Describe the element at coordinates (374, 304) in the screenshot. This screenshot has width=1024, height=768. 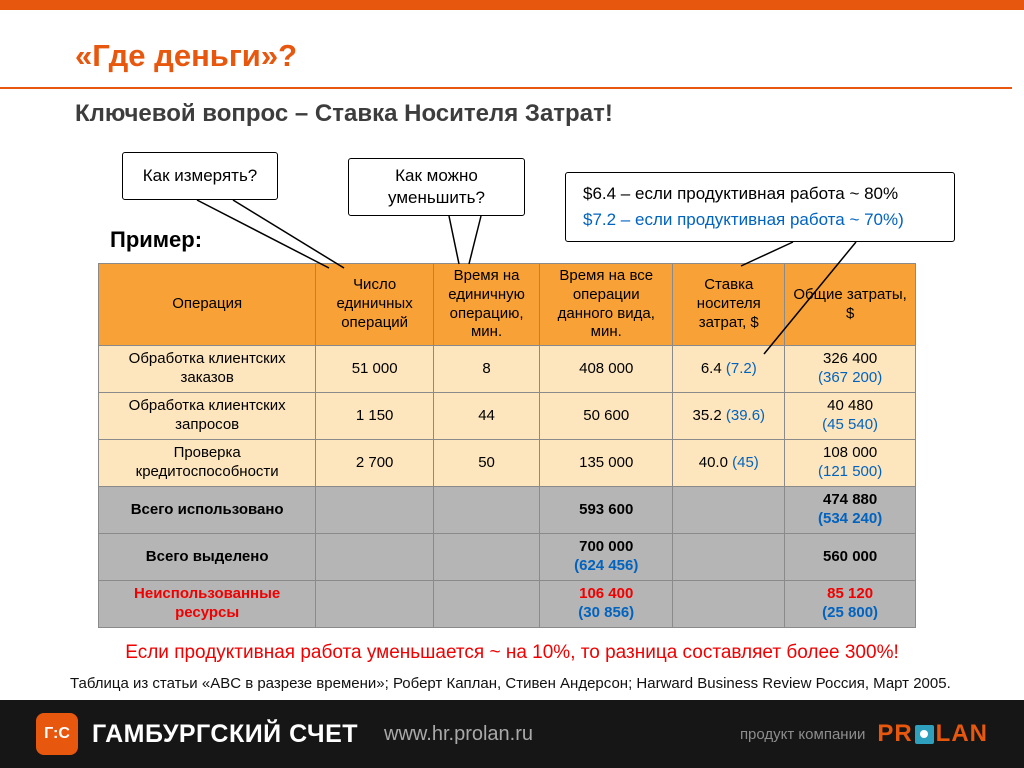
I see `col-header-unit-count: Число единичных операций` at that location.